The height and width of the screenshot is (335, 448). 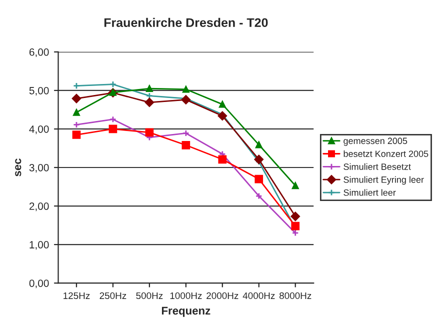 I want to click on legend-label: Simuliert Eyring leer, so click(x=384, y=180).